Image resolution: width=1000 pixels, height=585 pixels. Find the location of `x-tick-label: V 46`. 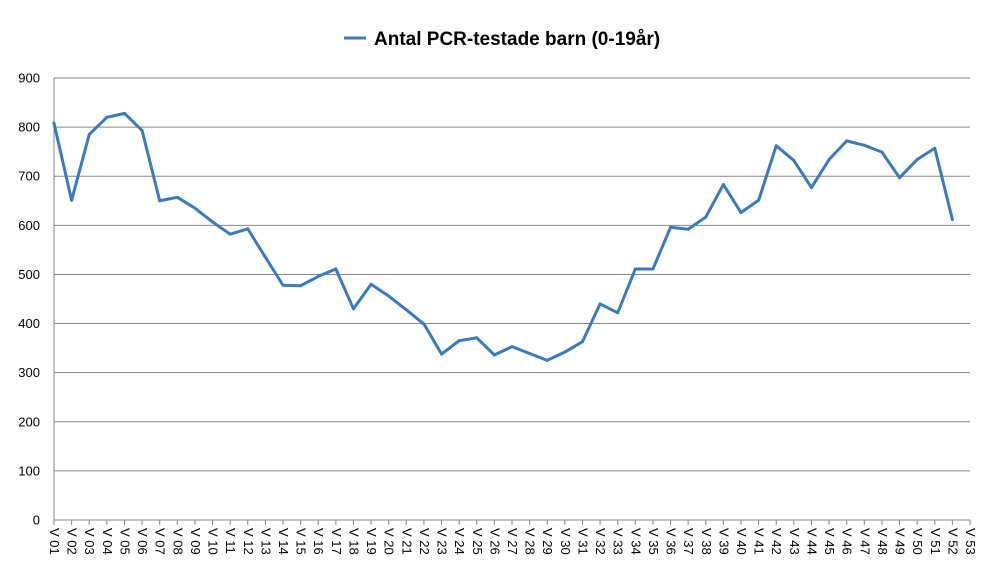

x-tick-label: V 46 is located at coordinates (847, 541).